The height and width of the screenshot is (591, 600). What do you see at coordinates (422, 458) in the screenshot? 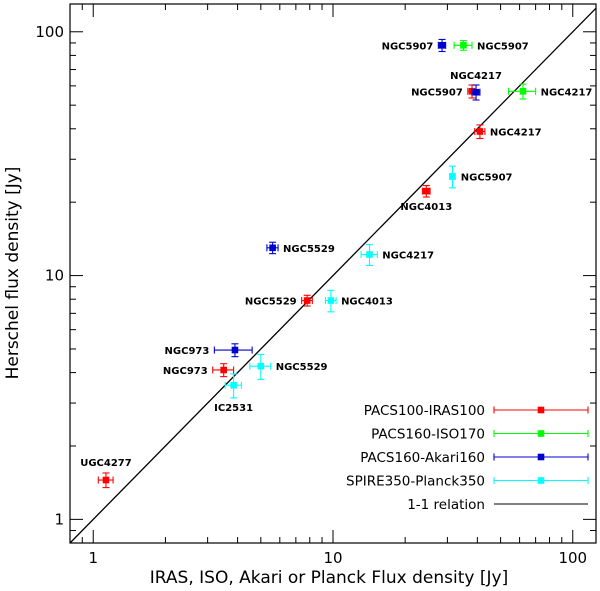
I see `legend-label: PACS160-Akari160` at bounding box center [422, 458].